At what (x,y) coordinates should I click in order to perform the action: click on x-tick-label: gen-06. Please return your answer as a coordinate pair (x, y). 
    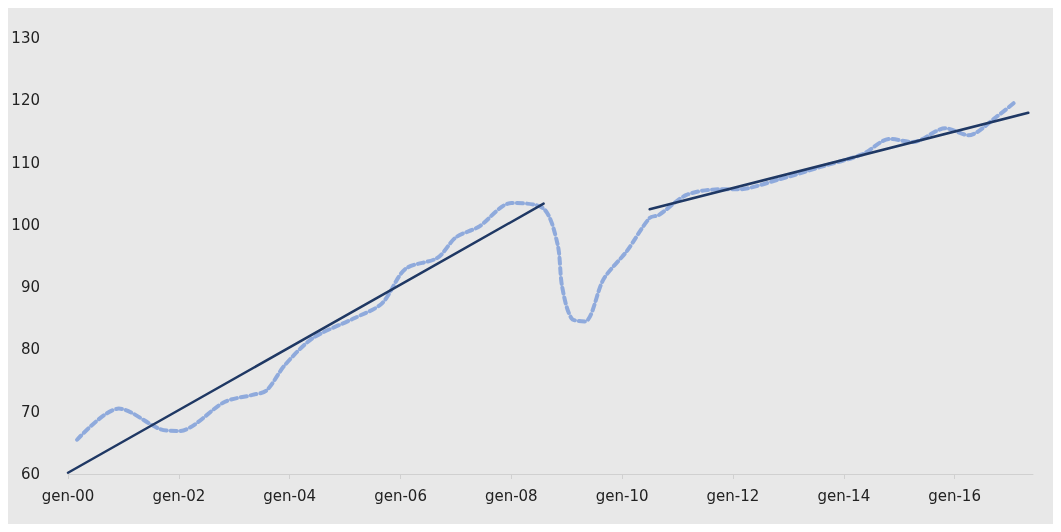
    Looking at the image, I should click on (400, 495).